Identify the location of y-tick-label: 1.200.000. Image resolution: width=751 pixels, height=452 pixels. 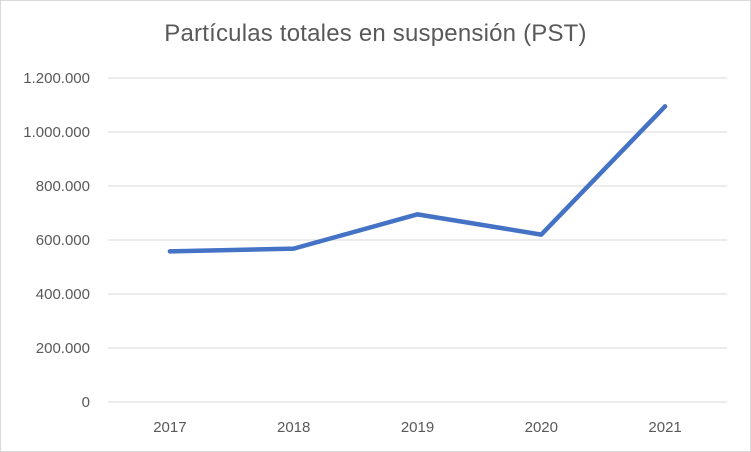
(56, 78).